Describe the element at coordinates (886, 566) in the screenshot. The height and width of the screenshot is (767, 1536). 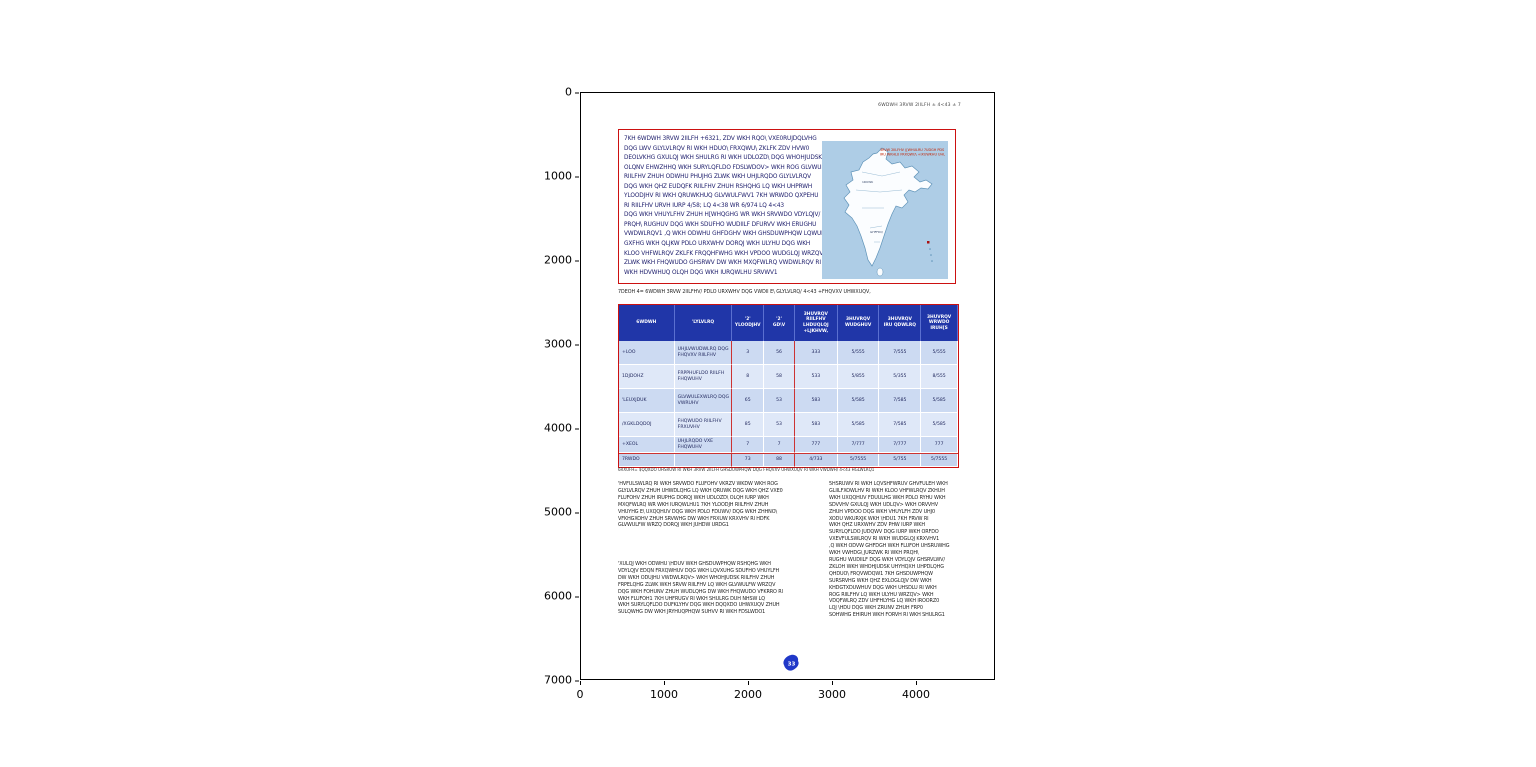
I see `body-text-line: ZKLOH WKH WHOHJUDSK UHYHQXH UHPDLQHG` at that location.